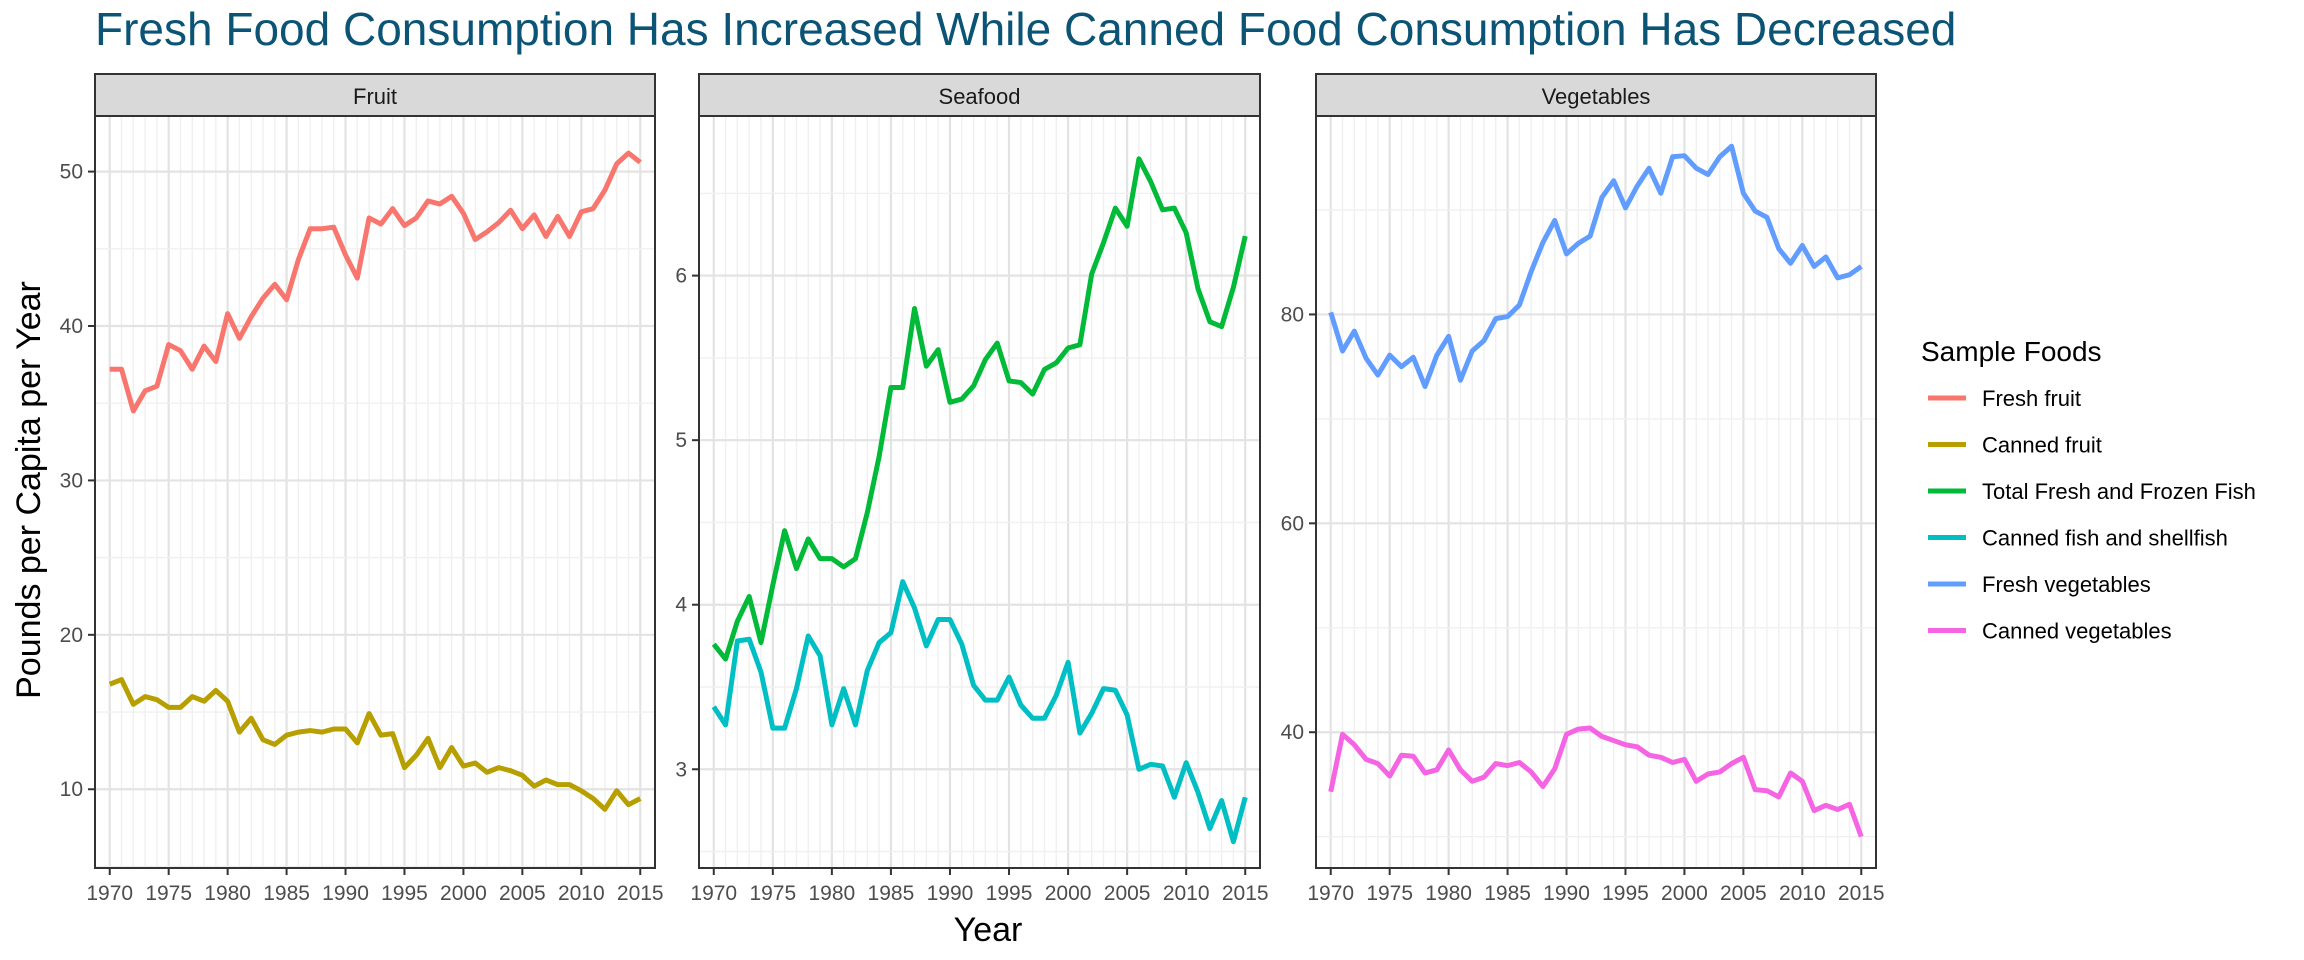 Image resolution: width=2304 pixels, height=960 pixels. What do you see at coordinates (681, 276) in the screenshot?
I see `y-tick-label: 6` at bounding box center [681, 276].